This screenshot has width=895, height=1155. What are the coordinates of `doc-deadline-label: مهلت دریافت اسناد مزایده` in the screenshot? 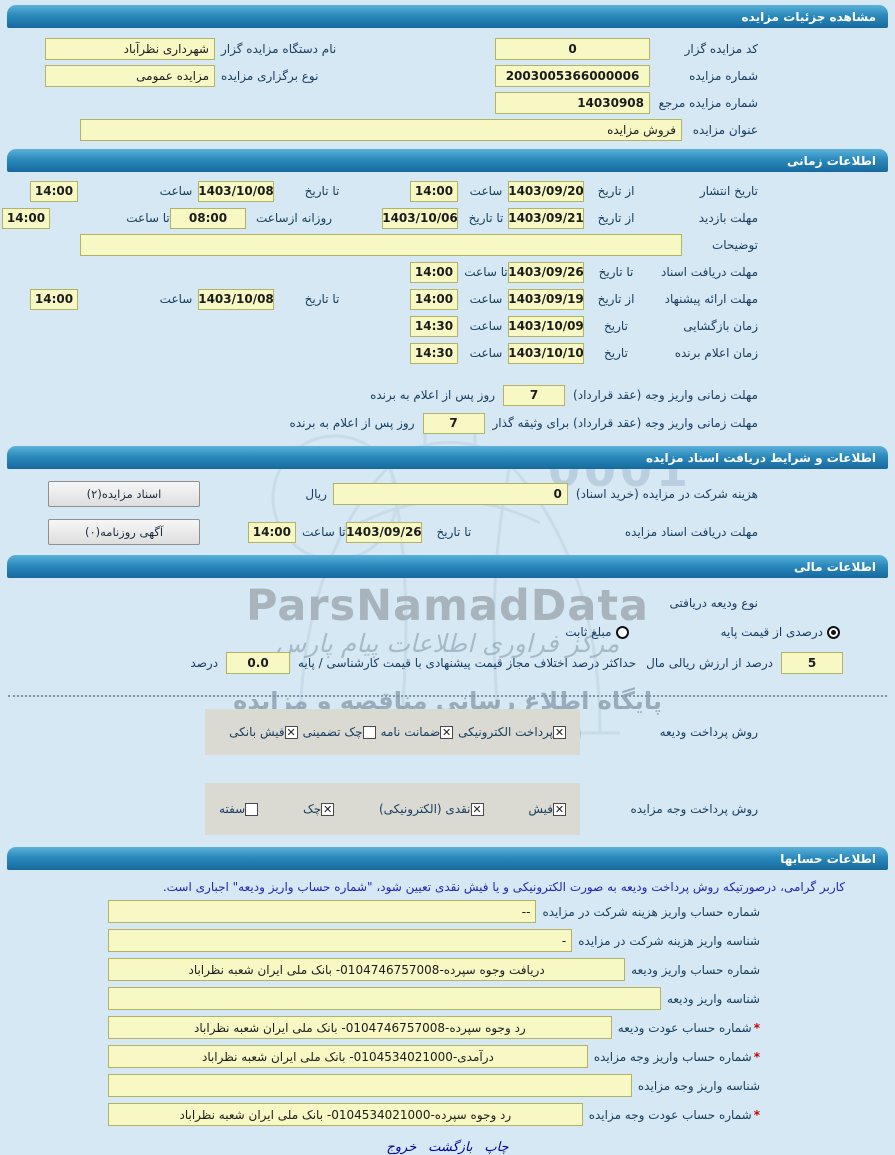 It's located at (691, 532).